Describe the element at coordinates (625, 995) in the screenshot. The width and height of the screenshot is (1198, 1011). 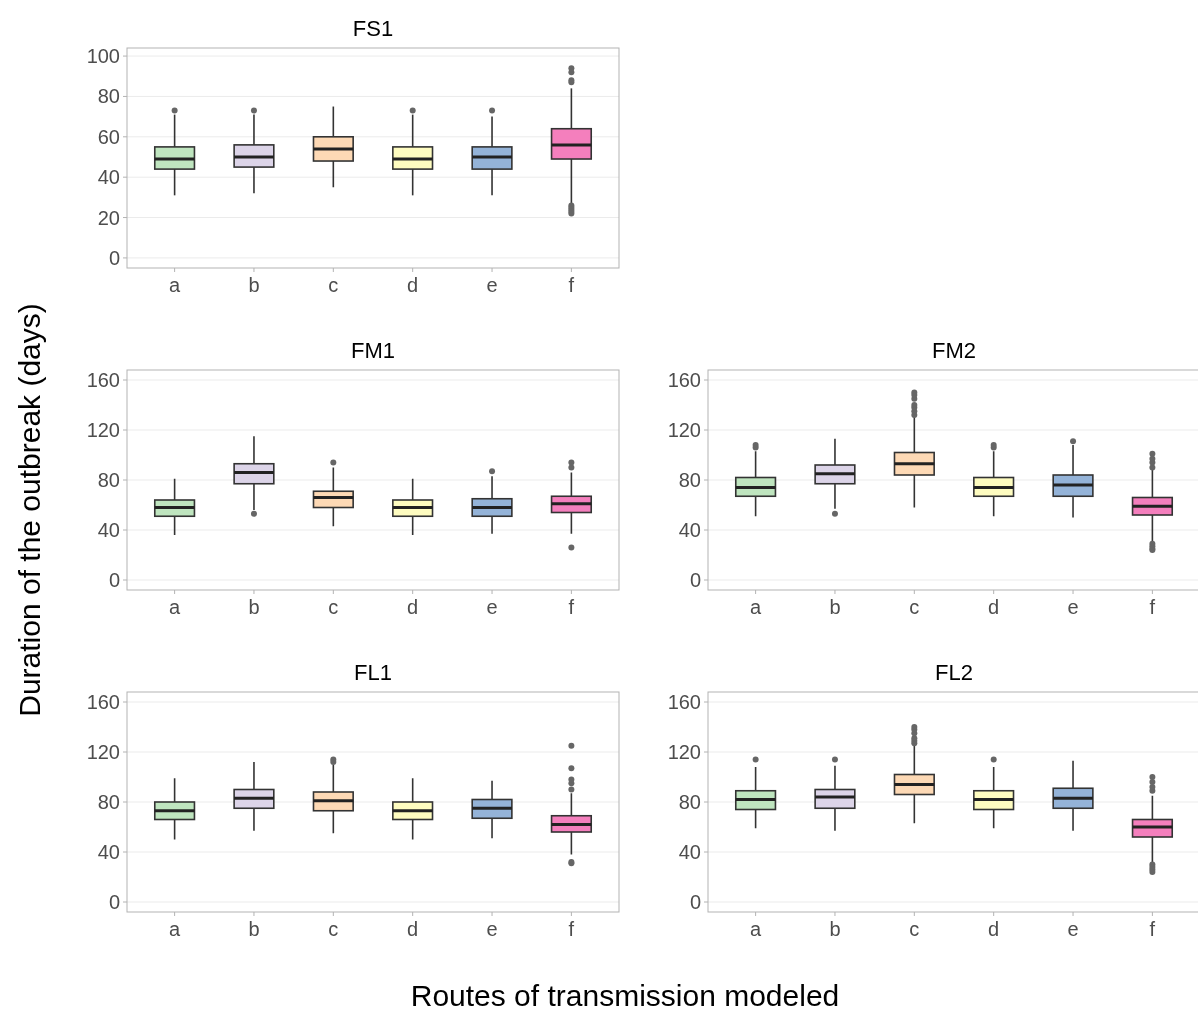
I see `x-axis-title: Routes of transmission modeled` at that location.